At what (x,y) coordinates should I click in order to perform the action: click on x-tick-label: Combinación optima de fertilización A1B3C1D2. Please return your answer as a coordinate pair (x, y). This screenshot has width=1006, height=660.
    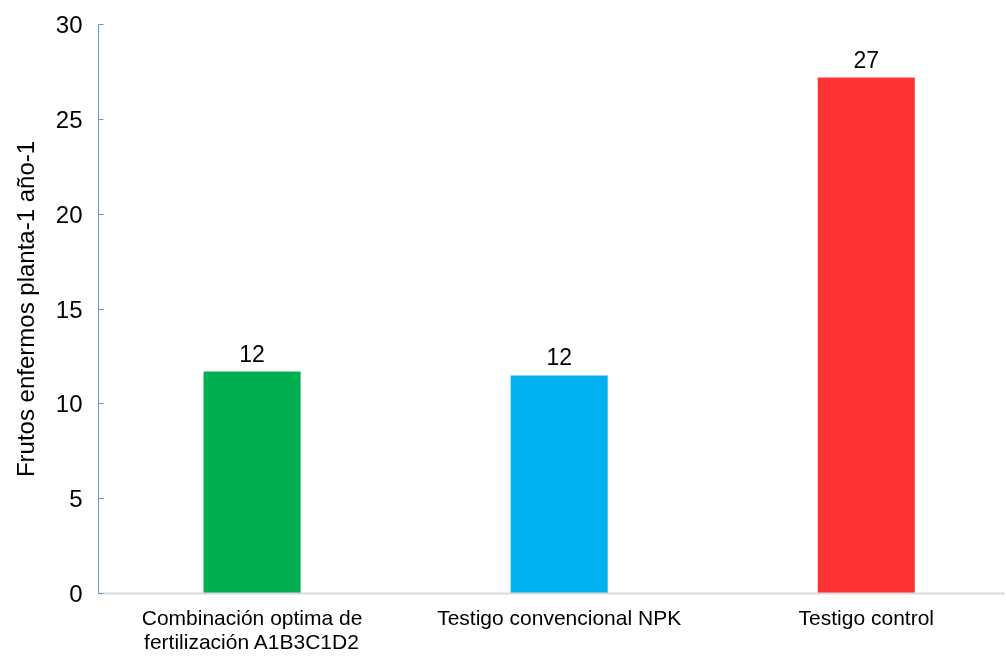
    Looking at the image, I should click on (252, 629).